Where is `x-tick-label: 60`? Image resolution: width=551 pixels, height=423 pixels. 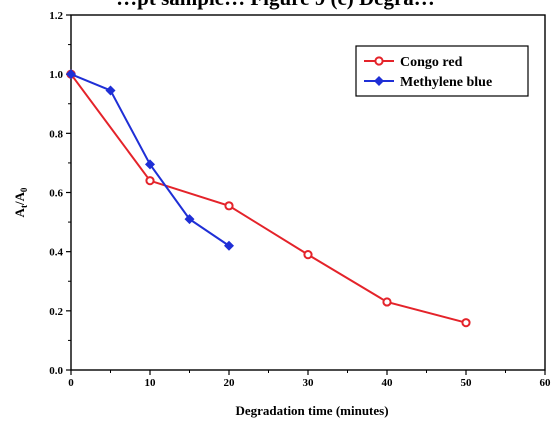
x-tick-label: 60 is located at coordinates (545, 383).